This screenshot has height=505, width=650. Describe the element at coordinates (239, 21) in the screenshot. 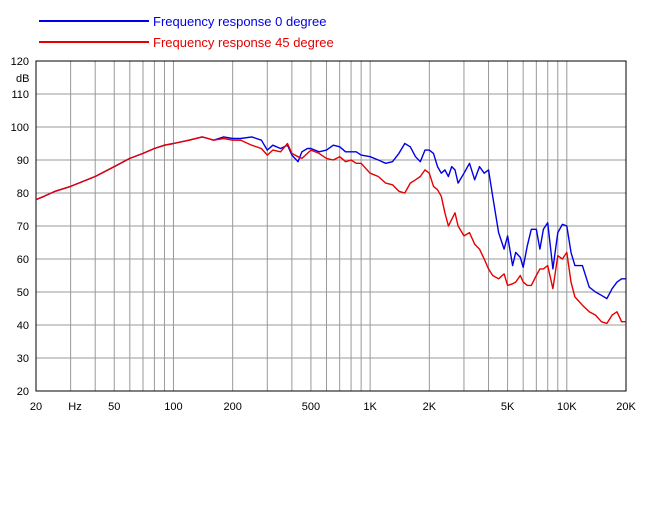

I see `legend-label-0: Frequency response 0 degree` at that location.